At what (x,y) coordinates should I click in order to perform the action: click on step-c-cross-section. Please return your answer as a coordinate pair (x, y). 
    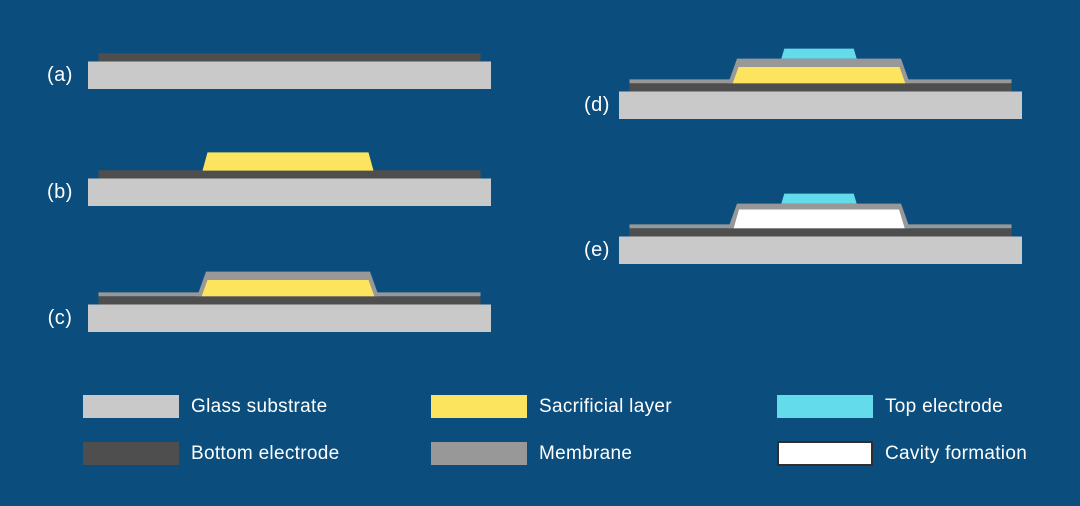
    Looking at the image, I should click on (289, 301).